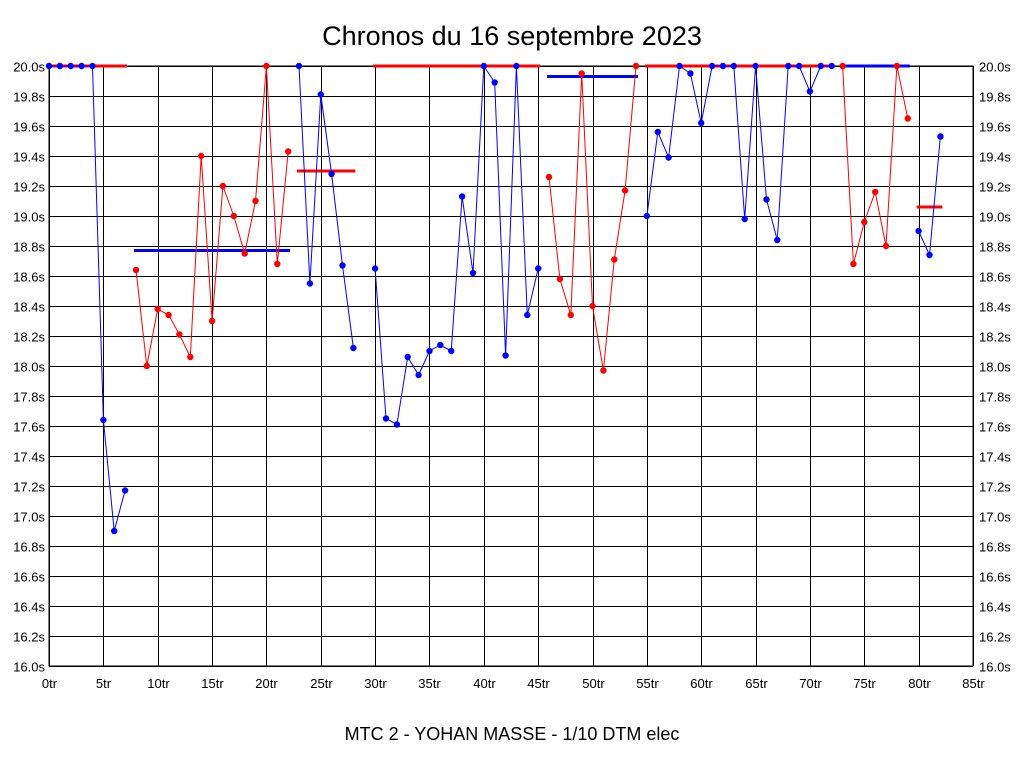 The width and height of the screenshot is (1024, 768). What do you see at coordinates (29, 427) in the screenshot?
I see `y-tick-label-left: 17.6s` at bounding box center [29, 427].